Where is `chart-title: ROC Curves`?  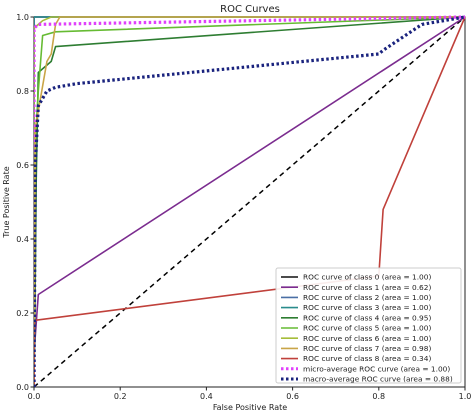
chart-title: ROC Curves is located at coordinates (250, 9).